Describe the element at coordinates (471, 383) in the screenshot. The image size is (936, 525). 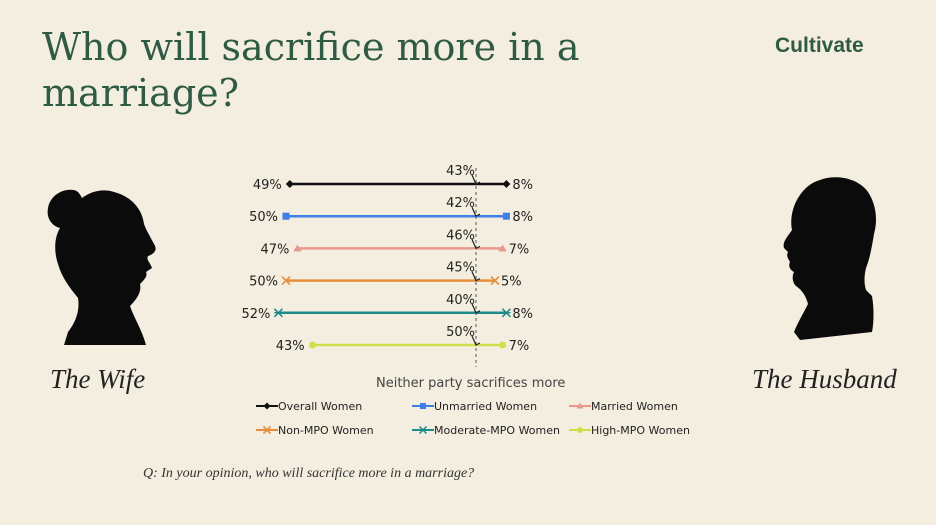
I see `x-axis-label: Neither party sacrifices more` at that location.